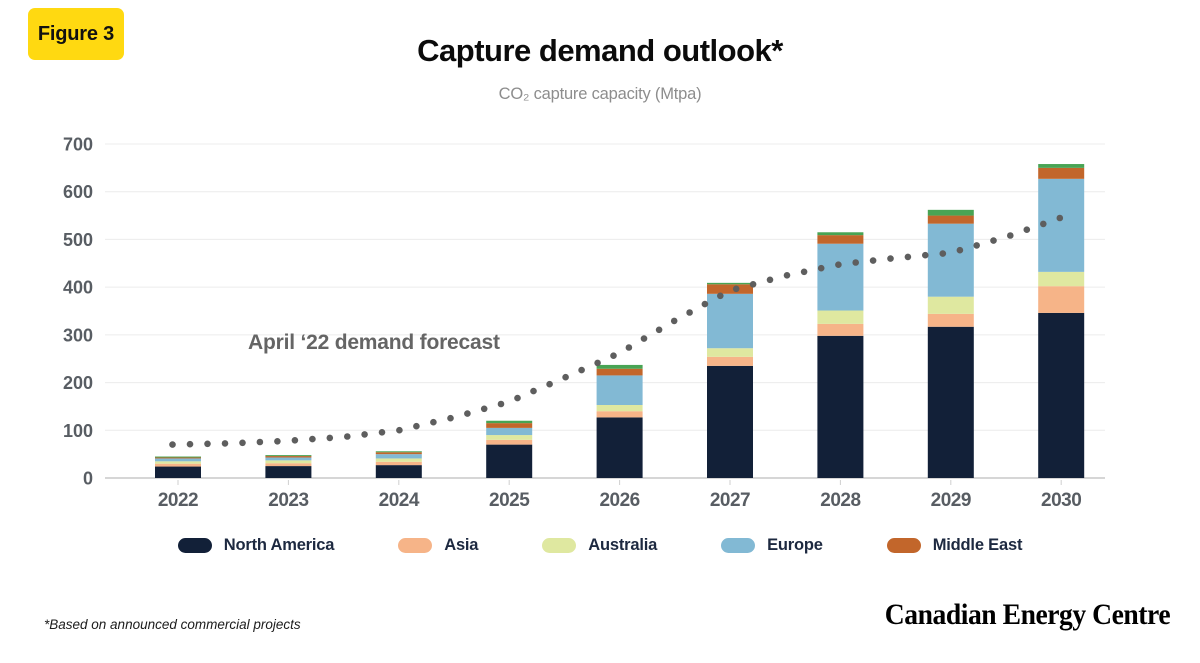  I want to click on x-axis-label: 2023, so click(288, 500).